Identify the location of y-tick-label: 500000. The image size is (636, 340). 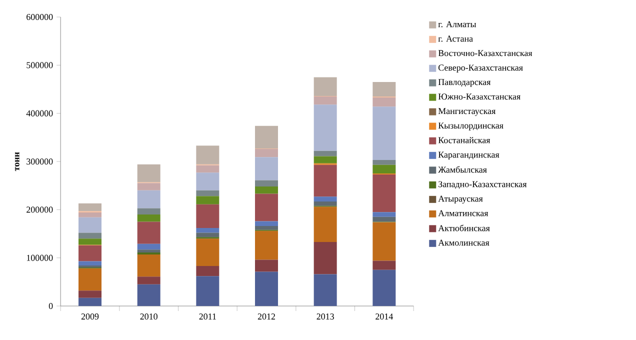
(39, 65).